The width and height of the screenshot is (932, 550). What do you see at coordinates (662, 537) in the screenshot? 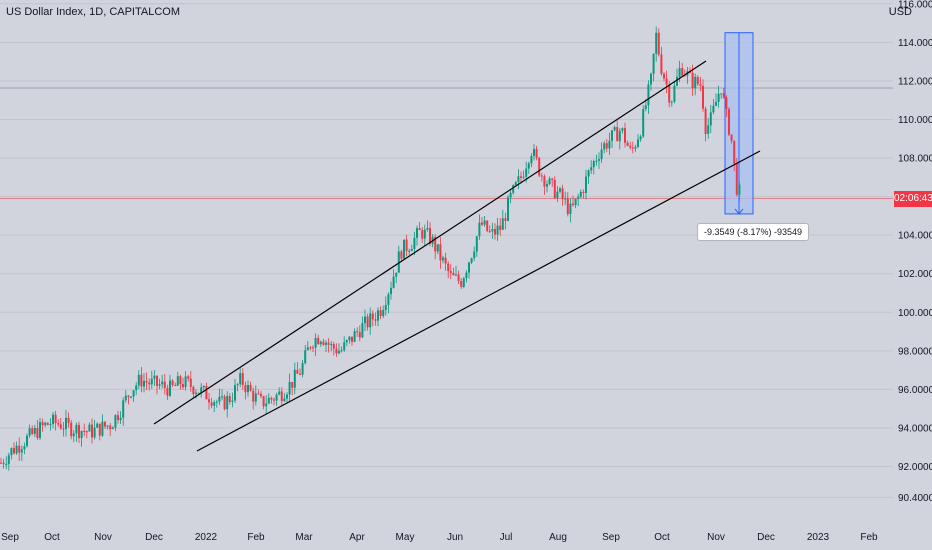
I see `x-tick-label: Oct` at bounding box center [662, 537].